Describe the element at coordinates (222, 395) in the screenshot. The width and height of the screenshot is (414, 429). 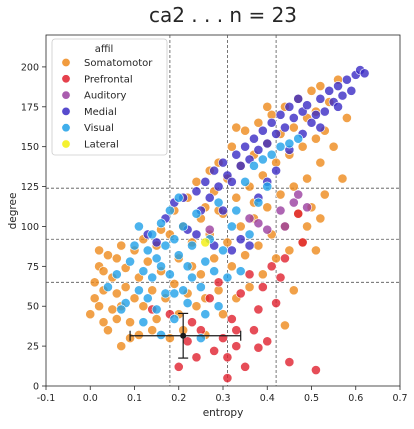
I see `x-axis-ticks: -0.1 0.0 0.1 0.2 0.3 0.4 0.5 0.6 0.7` at that location.